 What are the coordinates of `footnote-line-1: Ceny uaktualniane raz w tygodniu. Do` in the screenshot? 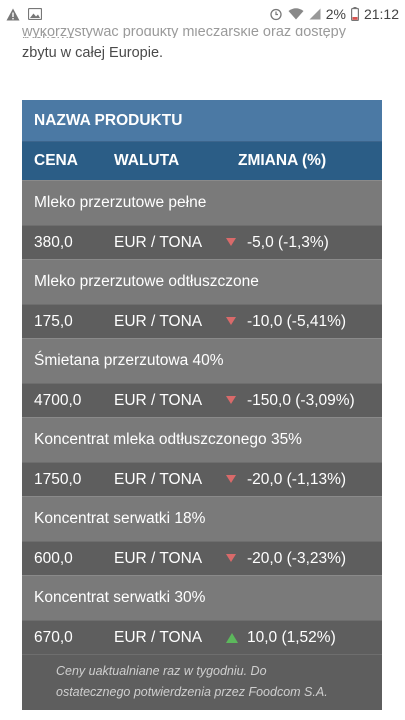 It's located at (161, 671).